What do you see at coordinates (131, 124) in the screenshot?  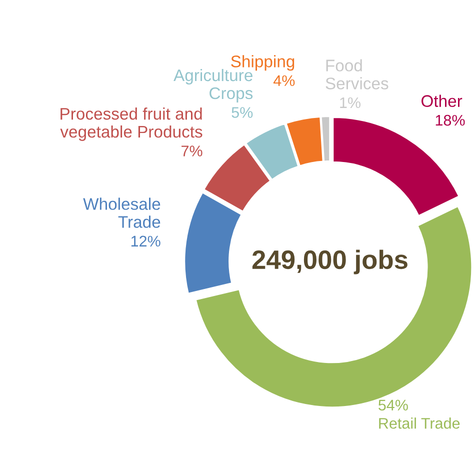 I see `slice-label: Processed fruit and vegetable Products` at bounding box center [131, 124].